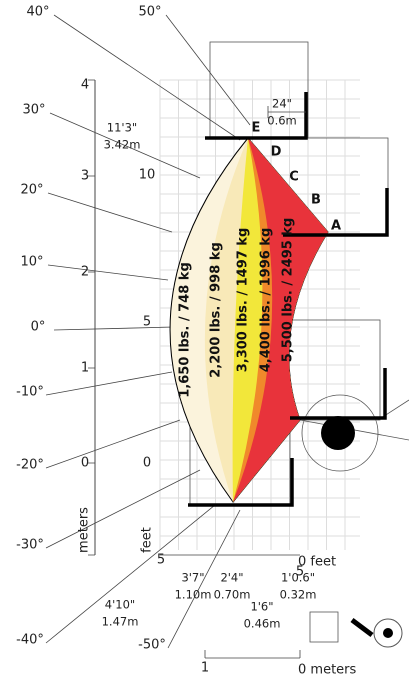 The image size is (409, 677). Describe the element at coordinates (147, 540) in the screenshot. I see `feet-axis-label: feet` at that location.